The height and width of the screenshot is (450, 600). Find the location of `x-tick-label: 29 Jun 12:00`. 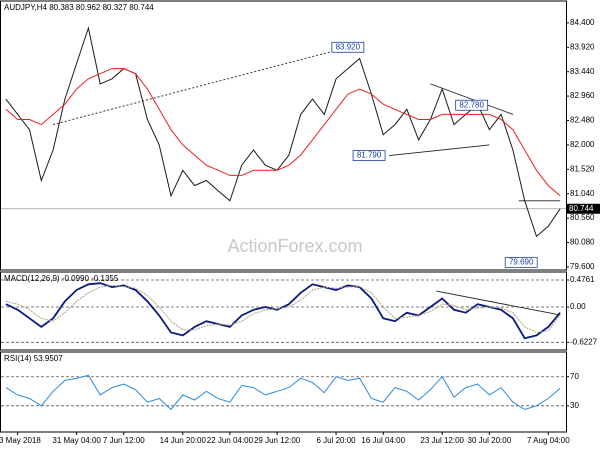

x-tick-label: 29 Jun 12:00 is located at coordinates (277, 440).